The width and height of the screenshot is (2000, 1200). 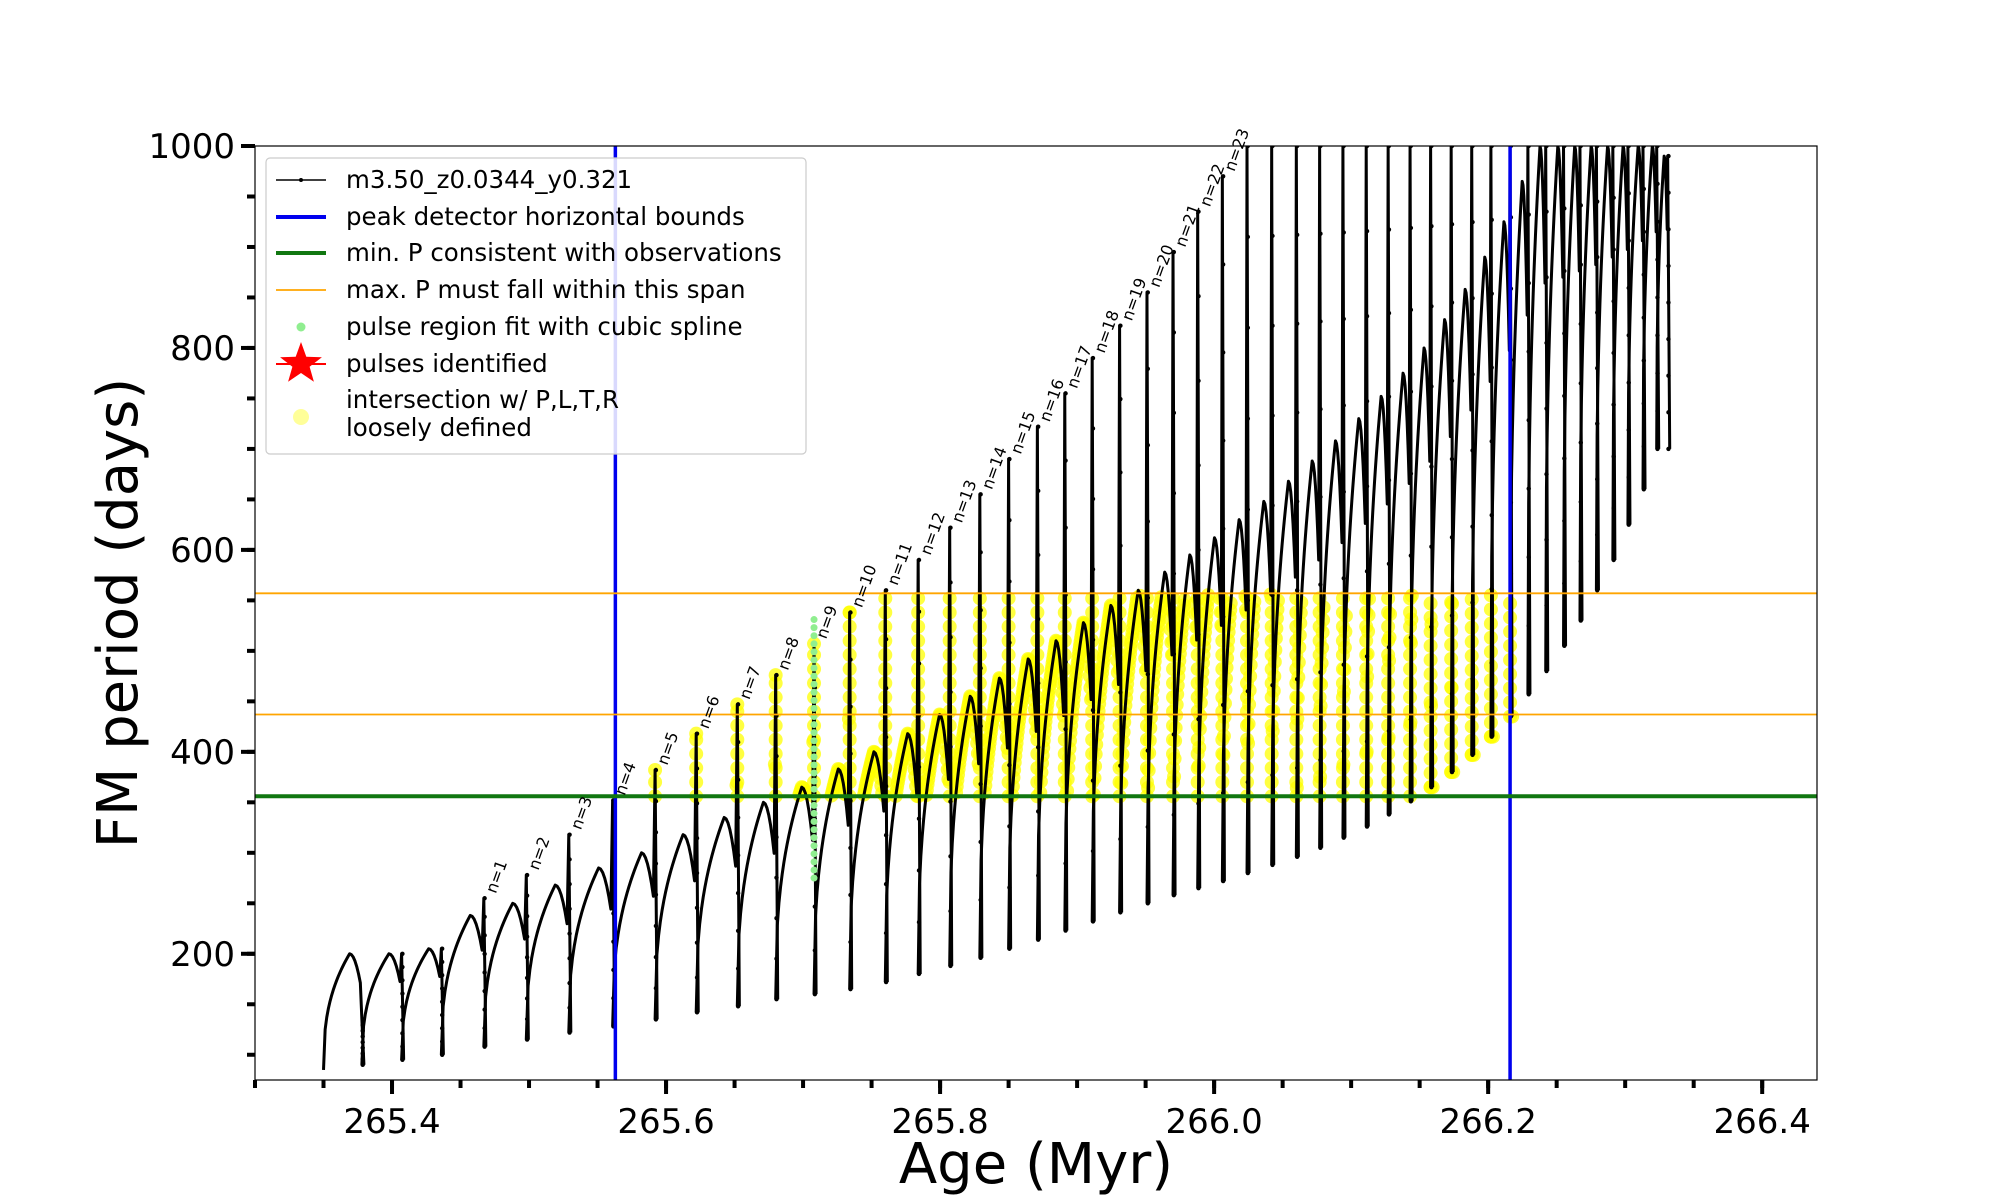 What do you see at coordinates (202, 551) in the screenshot?
I see `y-tick-label: 600` at bounding box center [202, 551].